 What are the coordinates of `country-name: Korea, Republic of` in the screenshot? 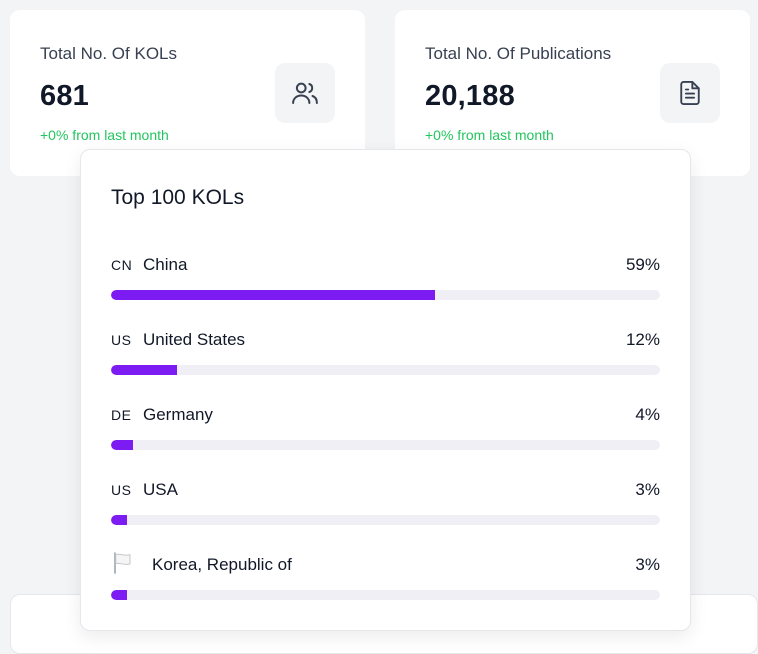 It's located at (222, 564).